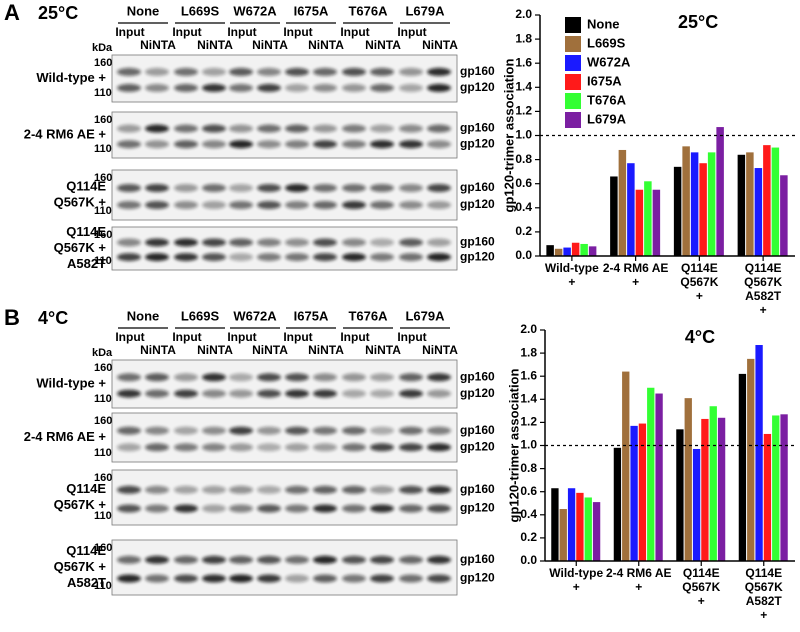 The height and width of the screenshot is (632, 800). I want to click on y-tick-label: 1.6, so click(523, 62).